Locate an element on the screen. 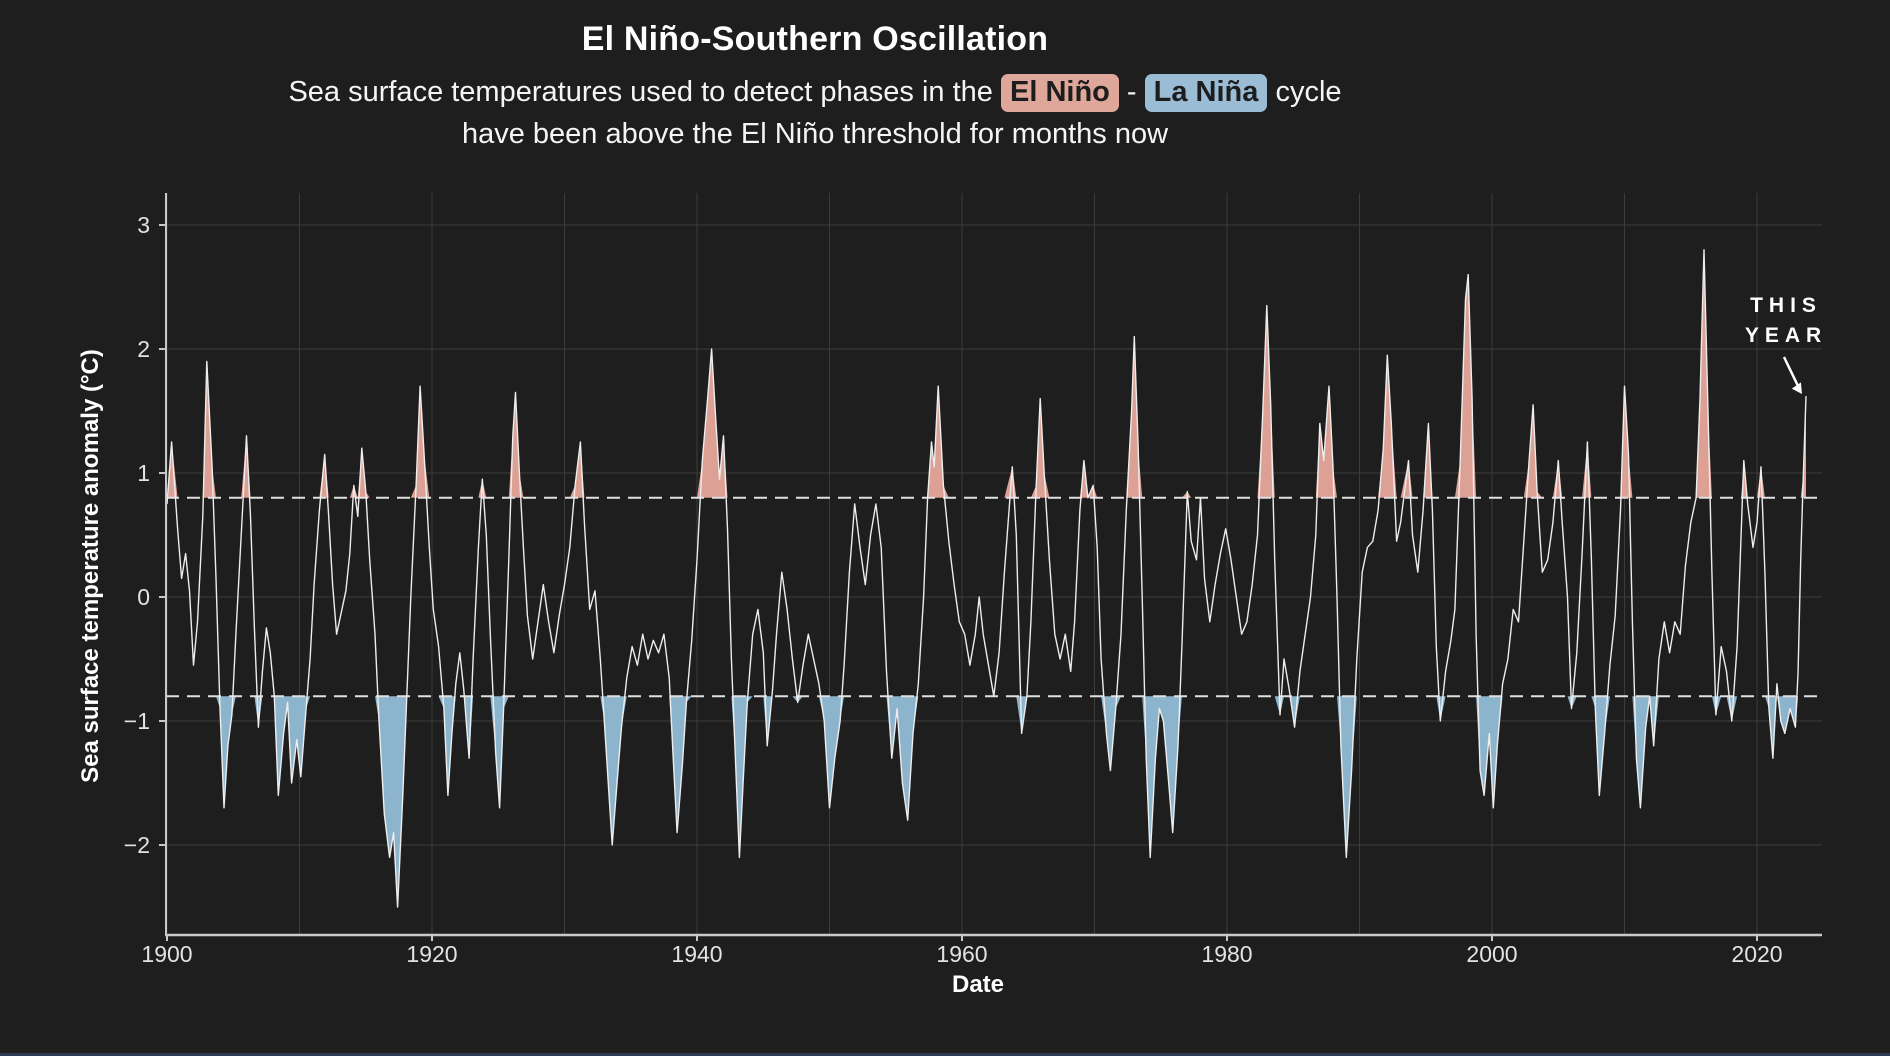 The height and width of the screenshot is (1056, 1890). x-tick-label-1960: 1960 is located at coordinates (961, 954).